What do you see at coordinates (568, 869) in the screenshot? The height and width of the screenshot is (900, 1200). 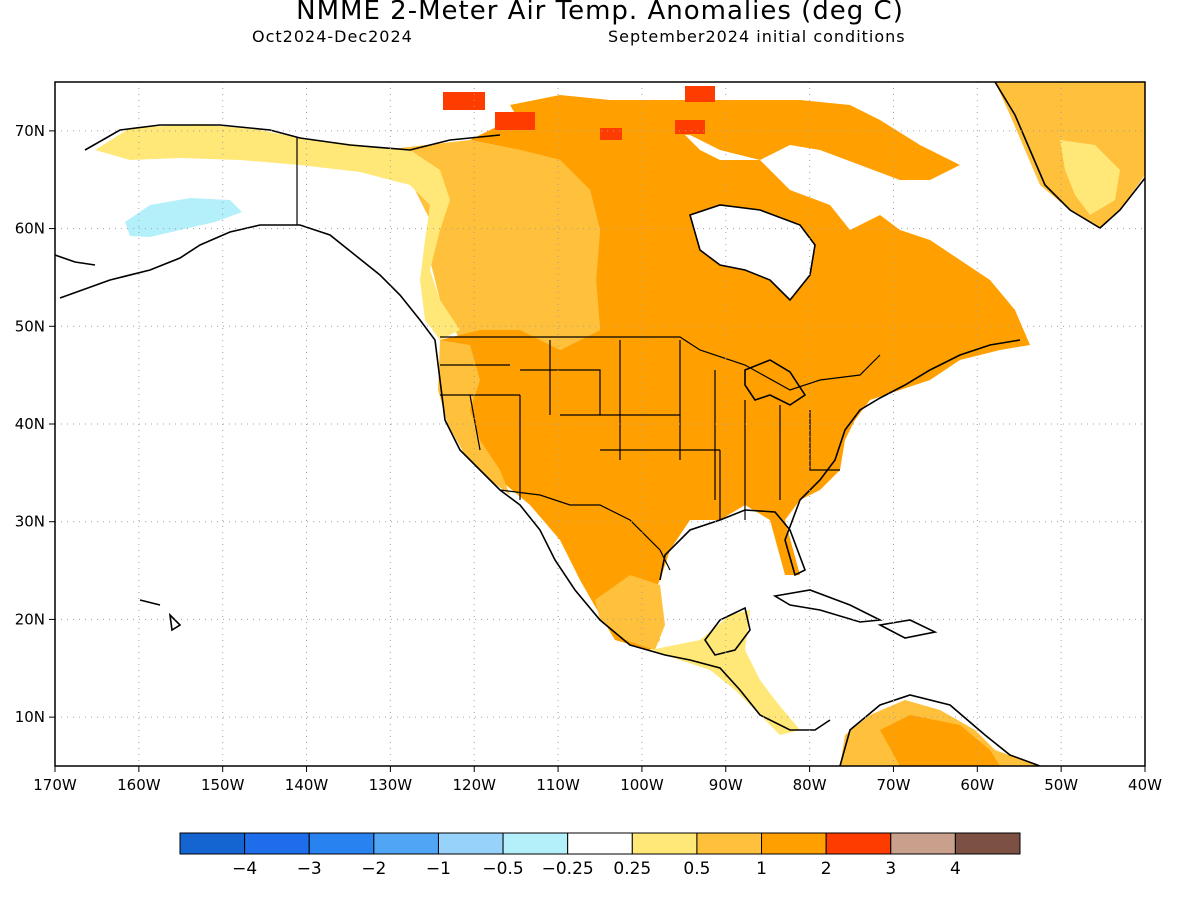 I see `colorbar-label: −0.25` at bounding box center [568, 869].